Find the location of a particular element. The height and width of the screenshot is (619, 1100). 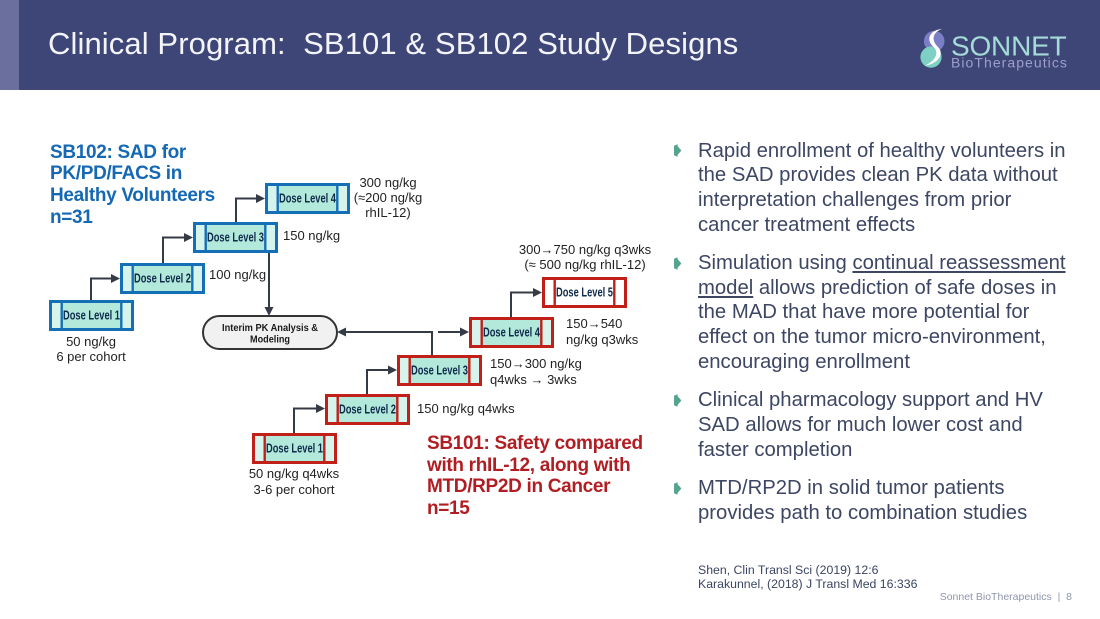

svg-text: Modeling is located at coordinates (270, 340).